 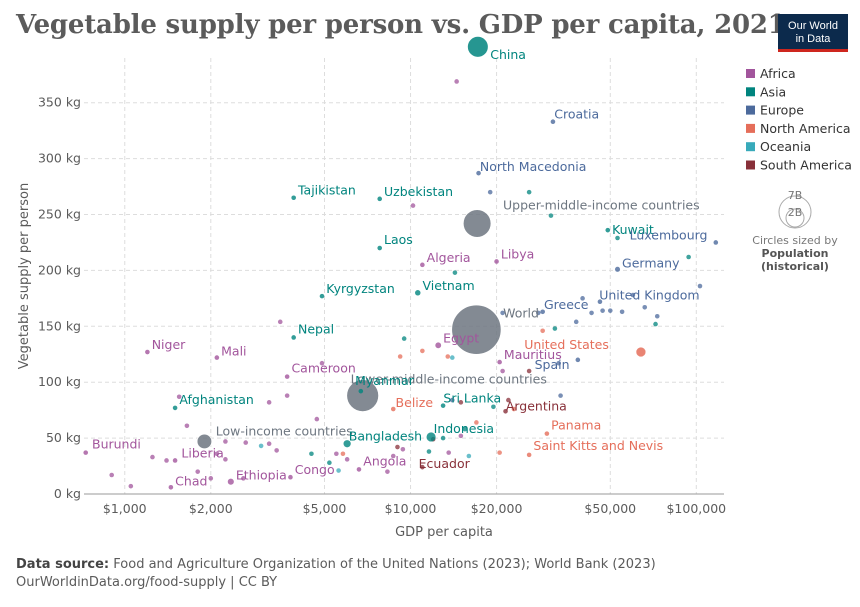 I want to click on point-germany, so click(x=617, y=269).